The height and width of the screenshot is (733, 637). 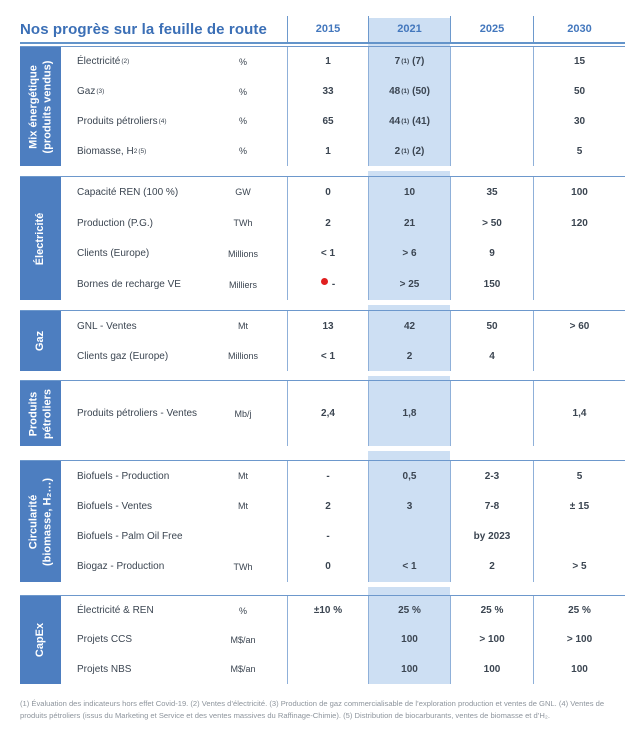 What do you see at coordinates (113, 254) in the screenshot?
I see `row-label: Clients (Europe)` at bounding box center [113, 254].